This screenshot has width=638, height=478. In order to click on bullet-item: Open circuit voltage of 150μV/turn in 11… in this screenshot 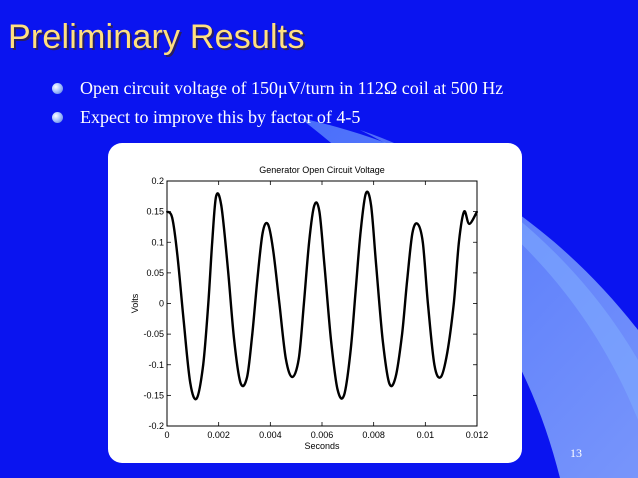, I will do `click(277, 88)`.